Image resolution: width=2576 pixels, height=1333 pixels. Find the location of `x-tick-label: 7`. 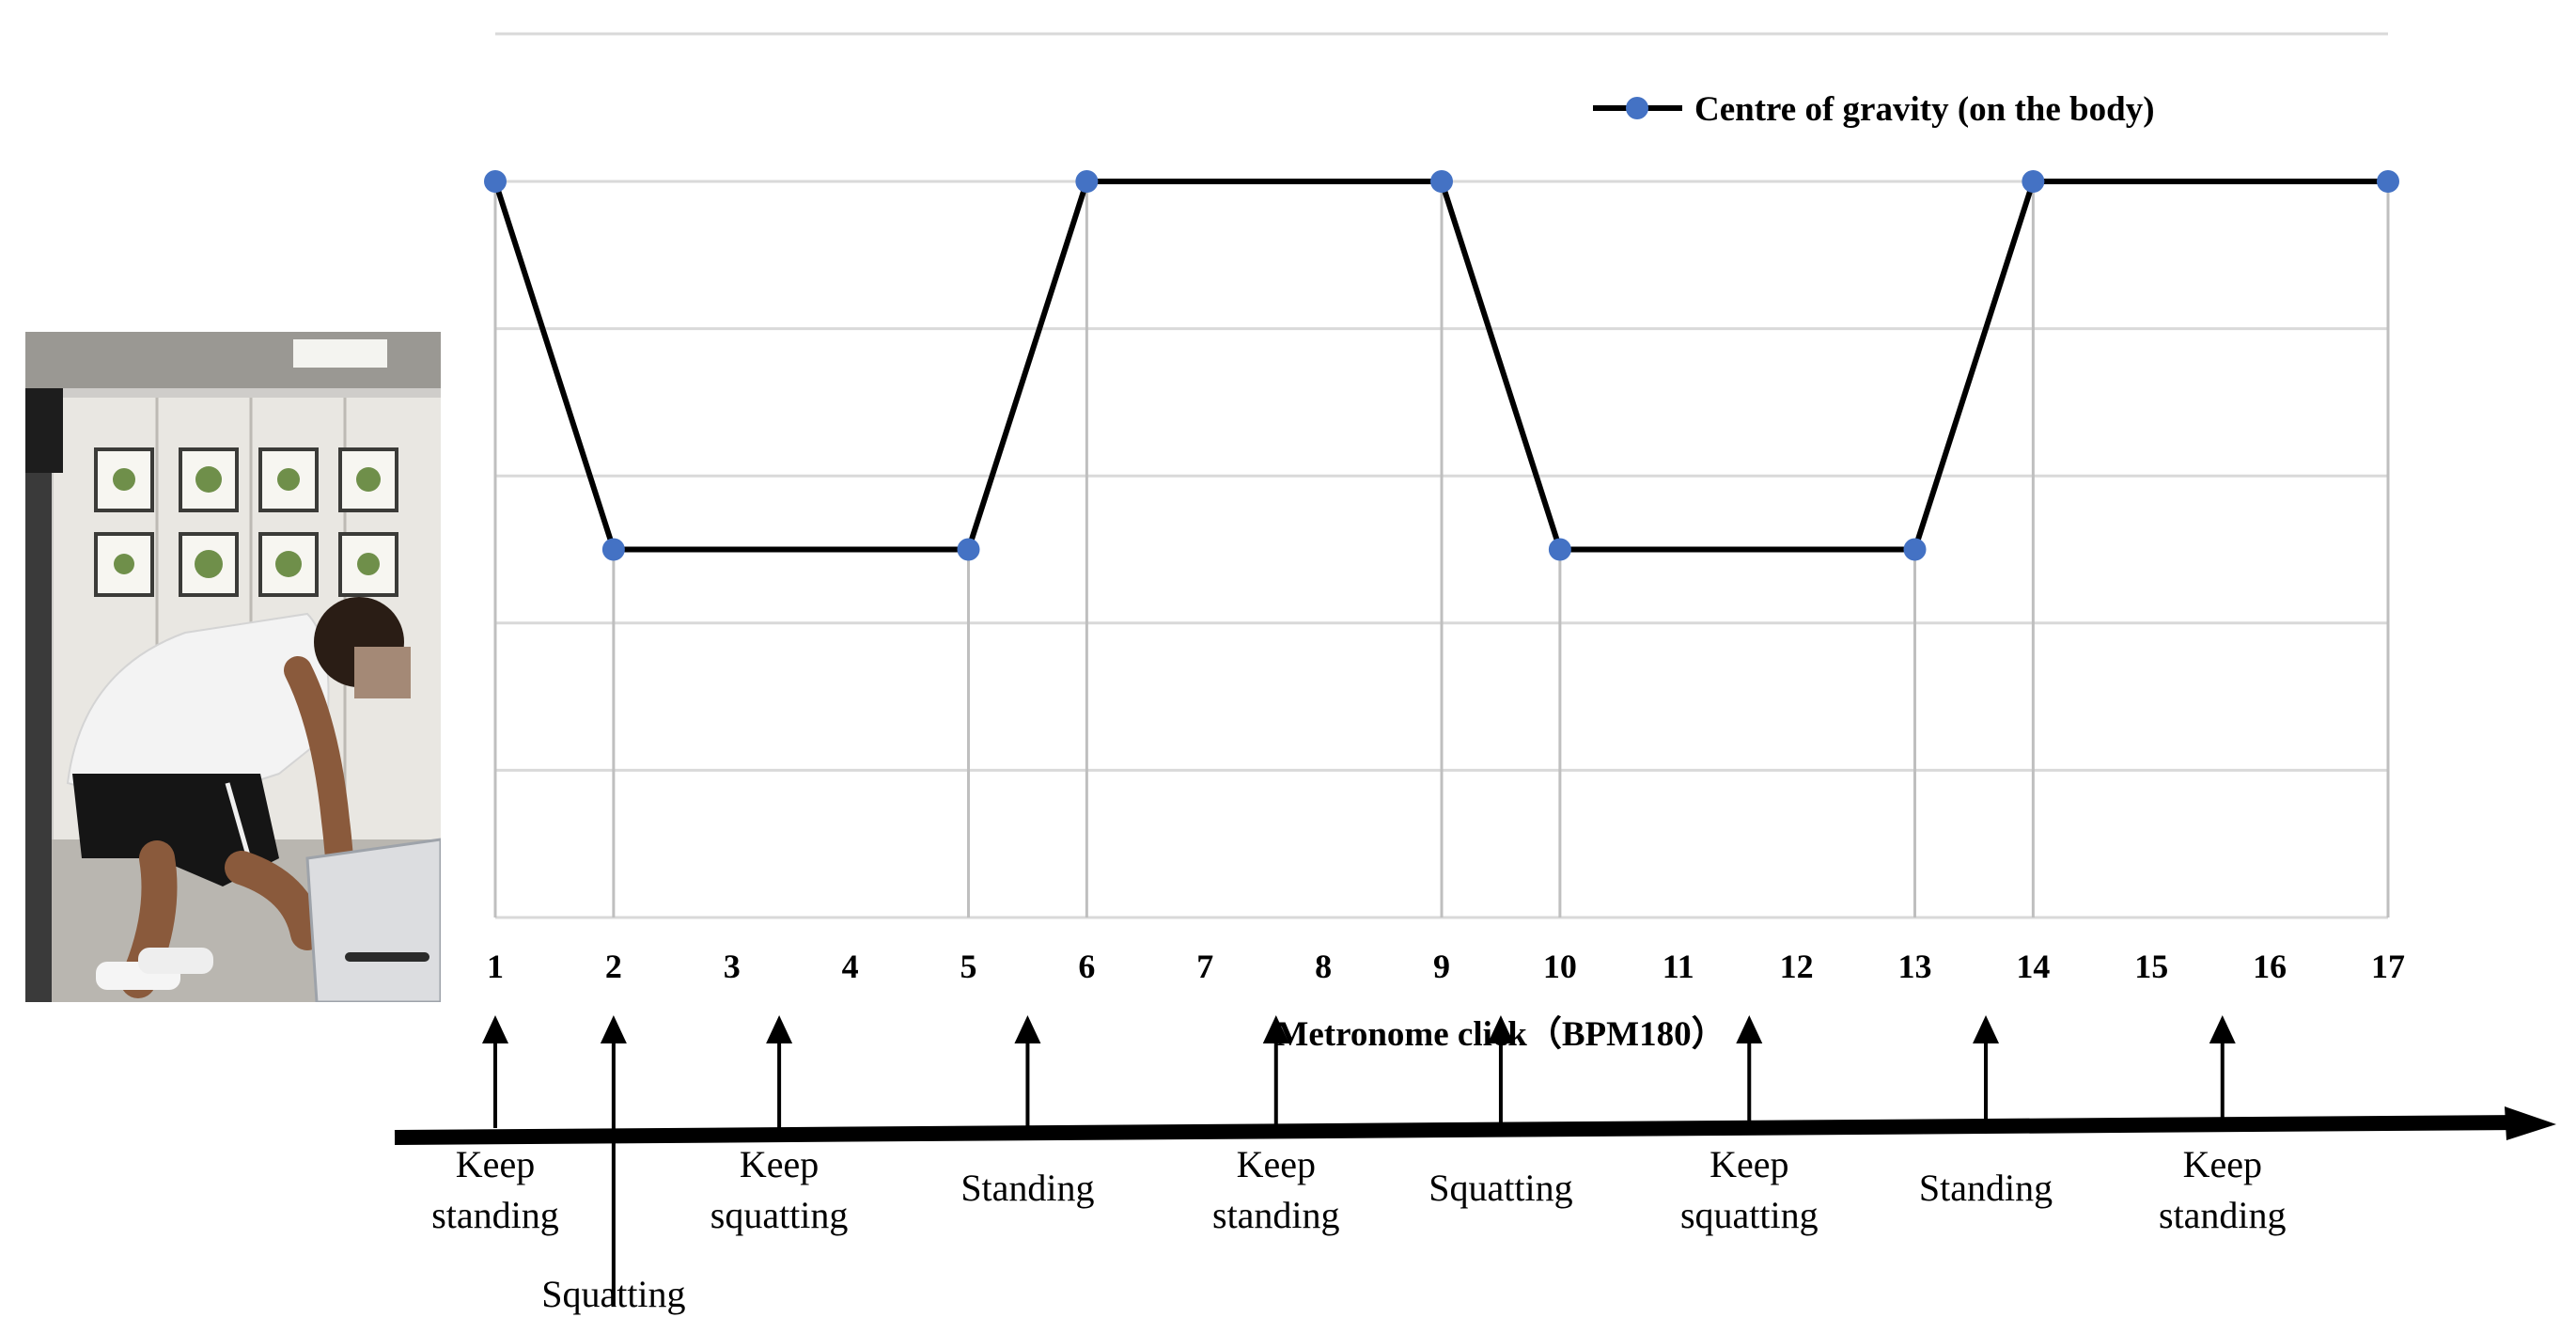

x-tick-label: 7 is located at coordinates (1204, 966).